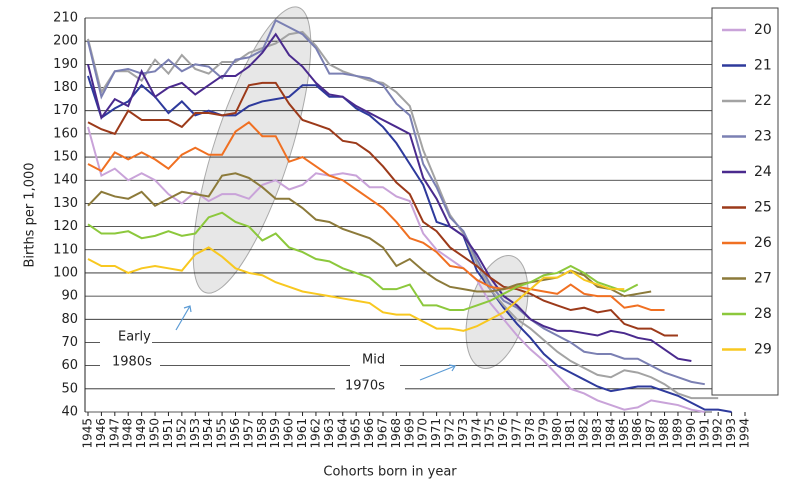  Describe the element at coordinates (763, 101) in the screenshot. I see `legend-label: 22` at that location.